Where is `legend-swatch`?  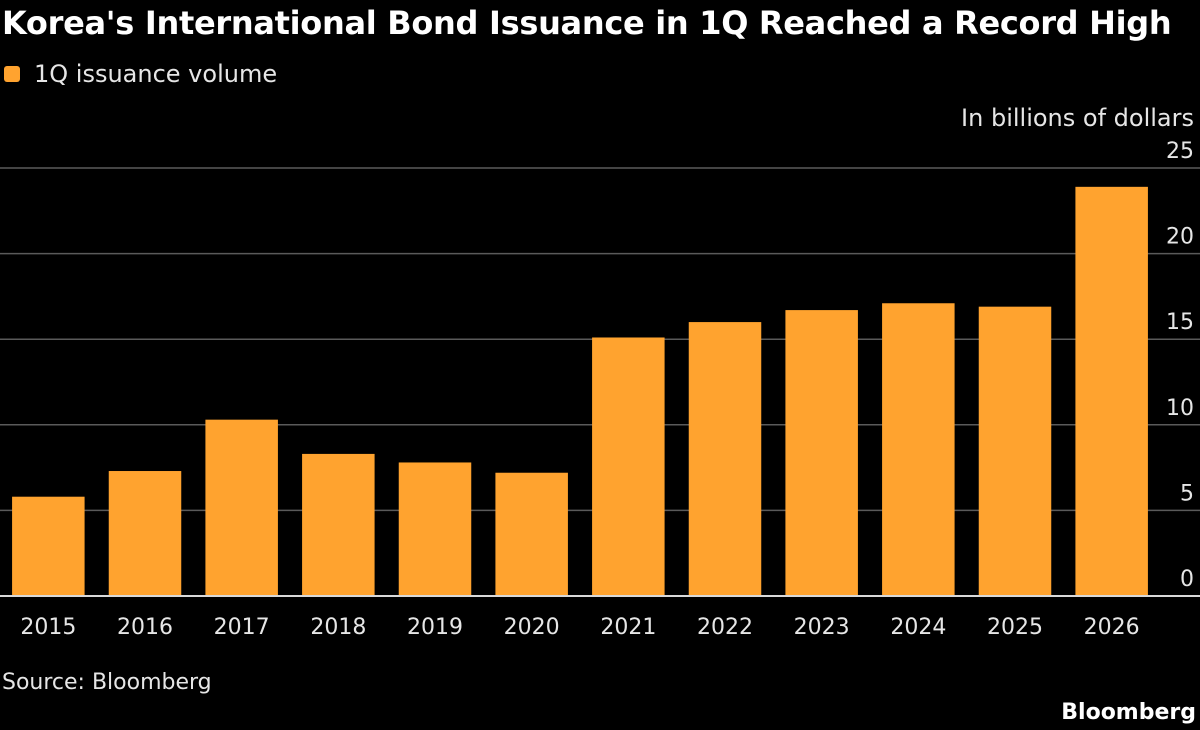
legend-swatch is located at coordinates (12, 74).